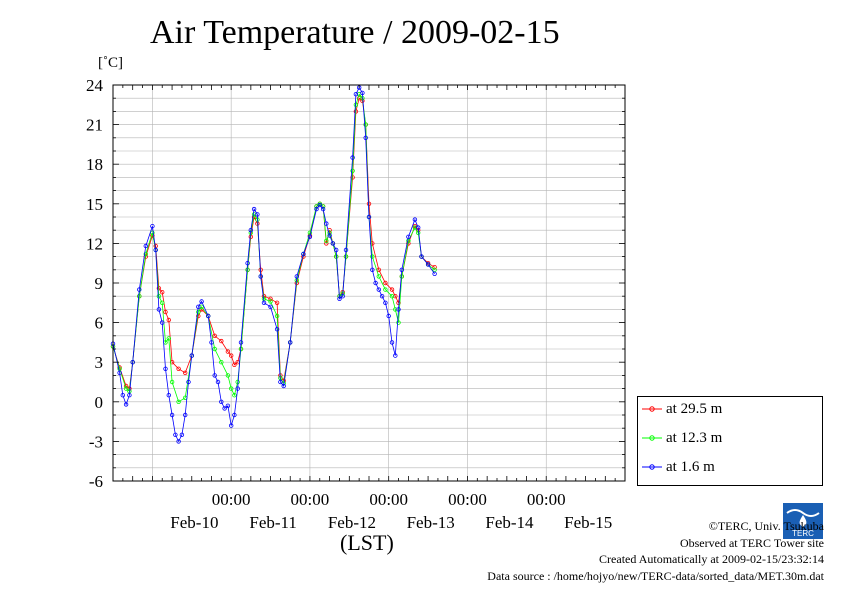 The height and width of the screenshot is (595, 842). Describe the element at coordinates (367, 542) in the screenshot. I see `x-axis-label: (LST)` at that location.